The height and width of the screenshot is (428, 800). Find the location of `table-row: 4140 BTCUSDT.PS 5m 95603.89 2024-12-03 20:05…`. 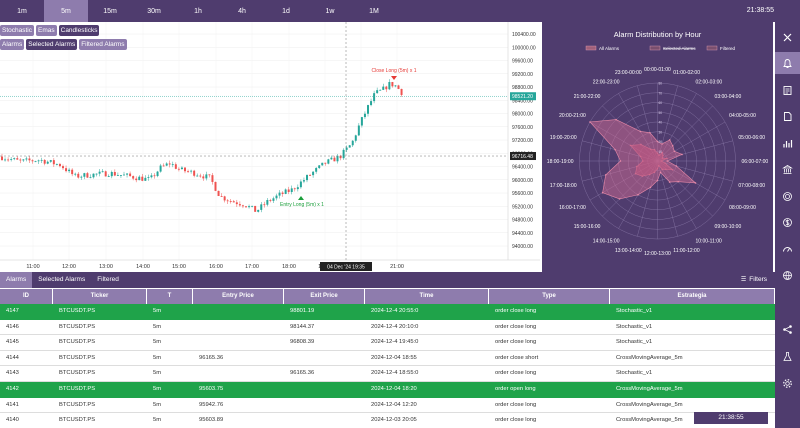

table-row: 4140 BTCUSDT.PS 5m 95603.89 2024-12-03 20:05… is located at coordinates (387, 420).